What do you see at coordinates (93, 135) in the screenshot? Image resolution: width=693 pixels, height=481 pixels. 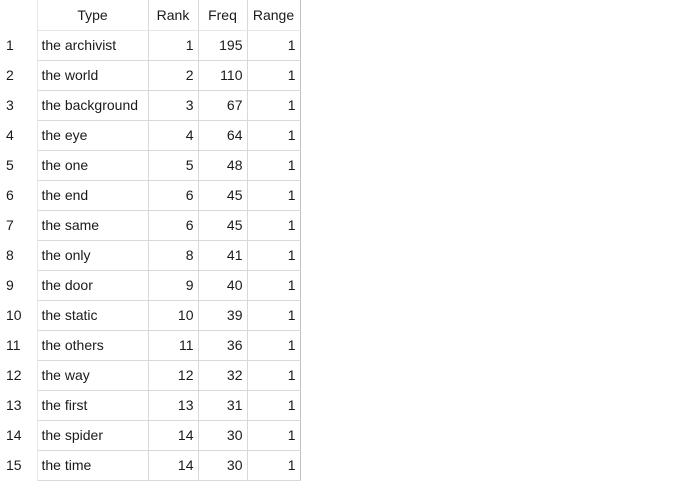 I see `type-cell: the eye` at bounding box center [93, 135].